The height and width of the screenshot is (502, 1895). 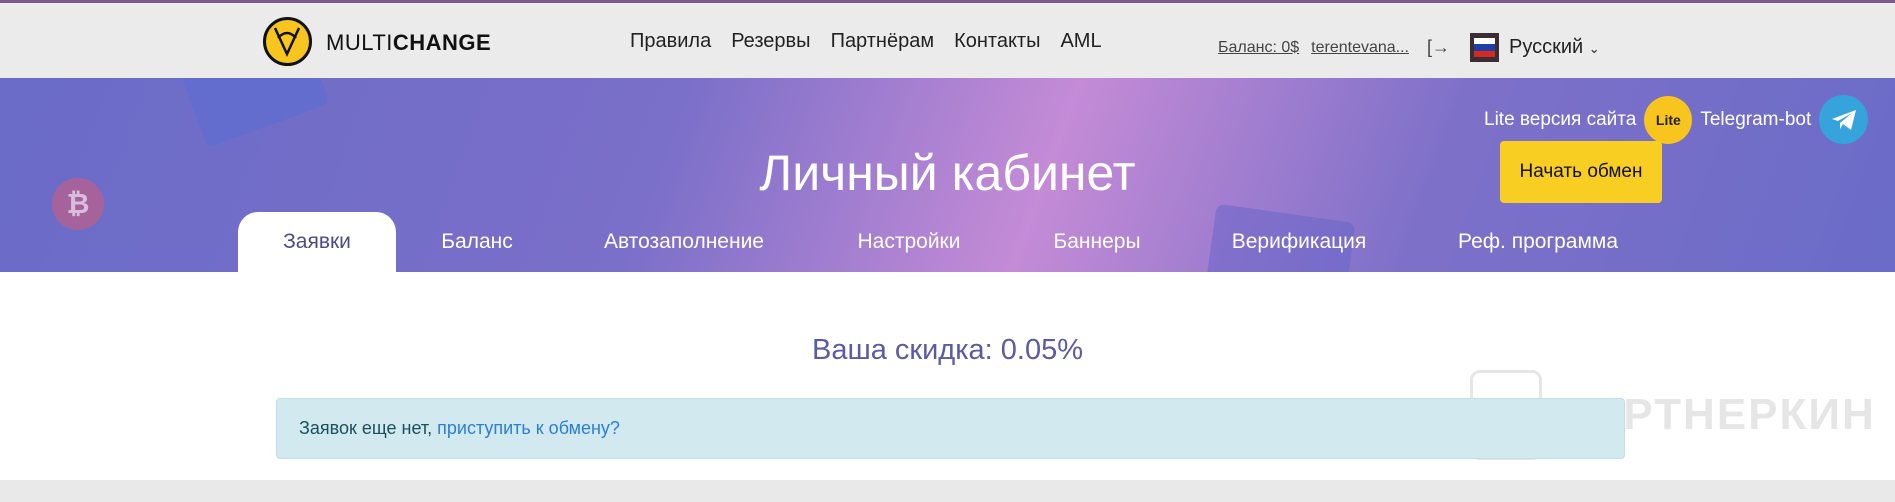 I want to click on language-select: Русский ⌄, so click(x=1554, y=47).